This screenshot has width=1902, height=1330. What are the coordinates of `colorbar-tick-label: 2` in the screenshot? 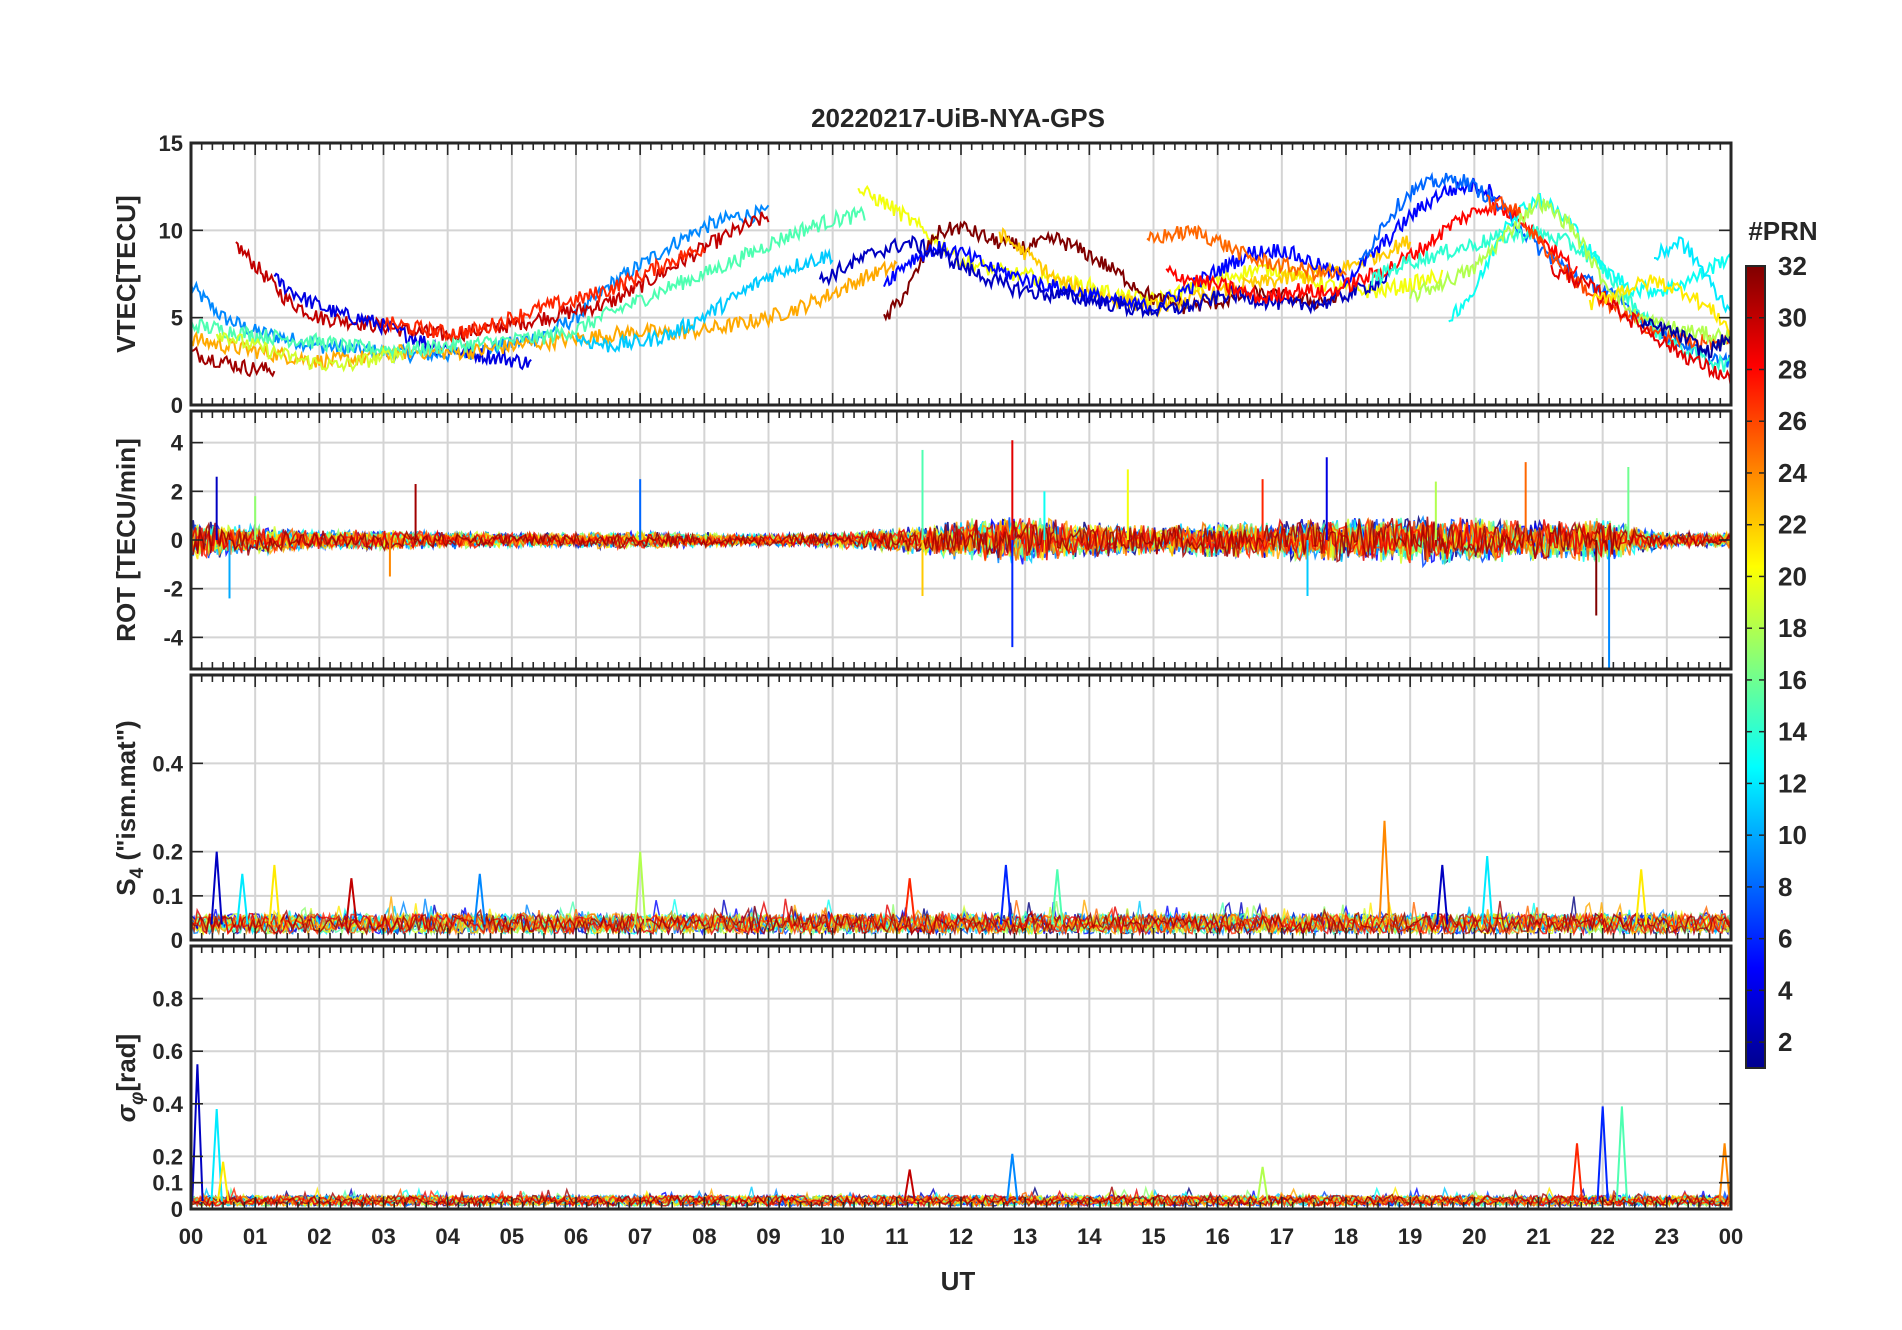 It's located at (1785, 1042).